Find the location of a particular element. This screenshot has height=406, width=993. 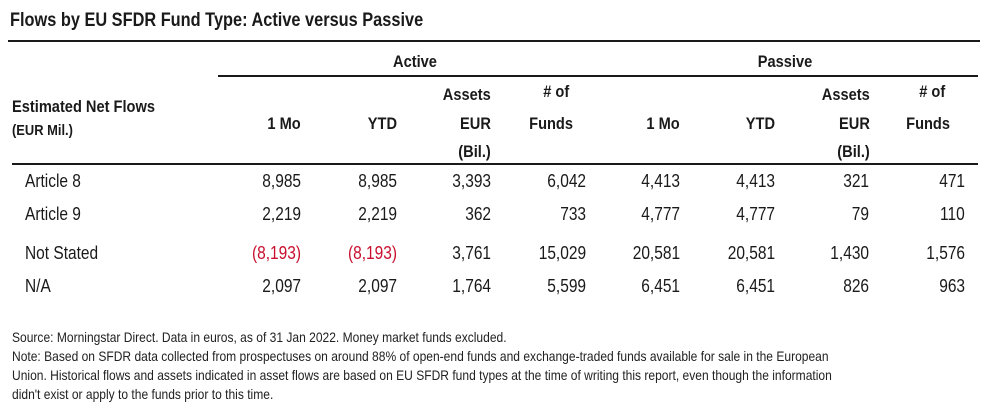

cell-active-1mo: 2,219 is located at coordinates (281, 214).